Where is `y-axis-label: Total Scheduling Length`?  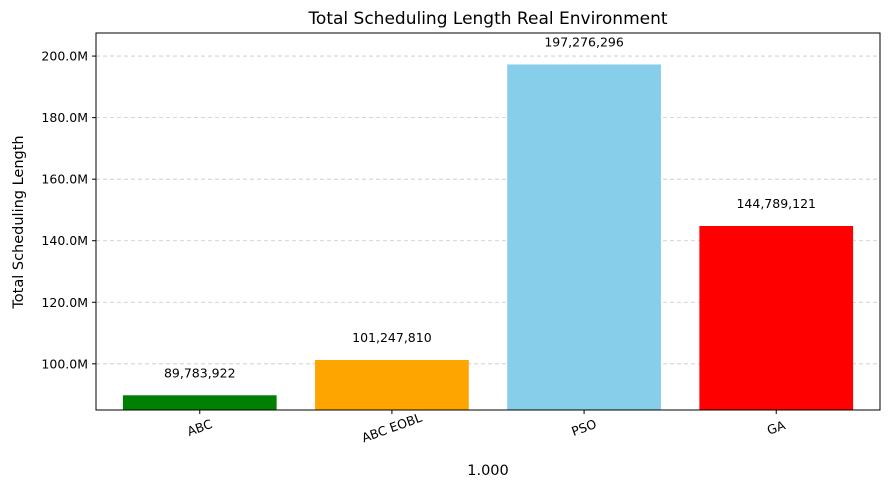
y-axis-label: Total Scheduling Length is located at coordinates (19, 222).